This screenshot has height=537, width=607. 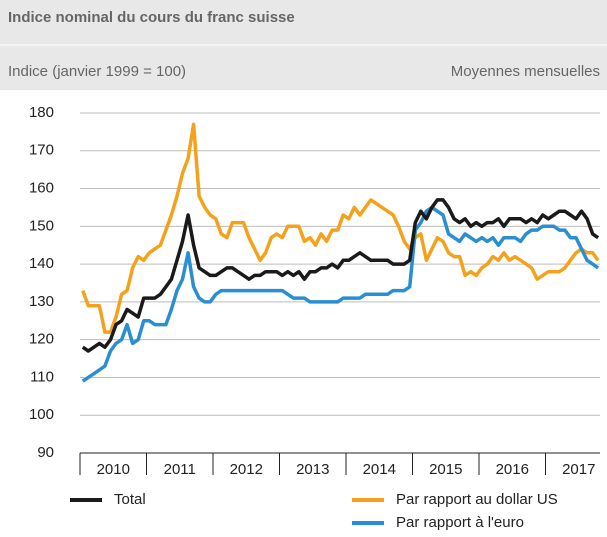 I want to click on y-tick-label: 140, so click(x=41, y=263).